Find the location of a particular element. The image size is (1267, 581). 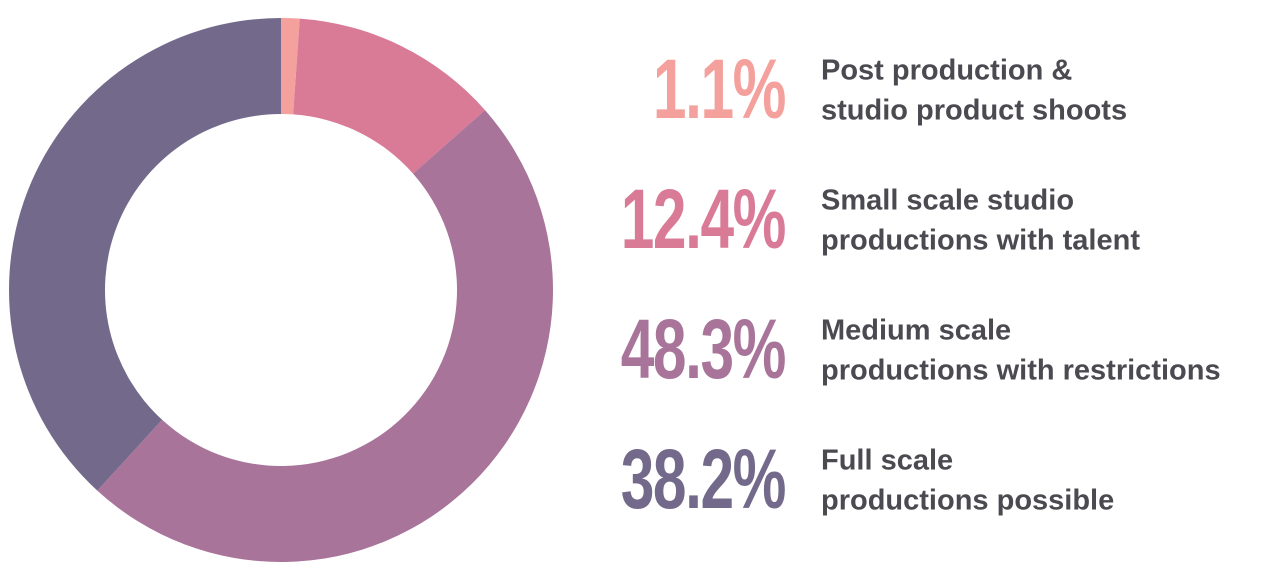

legend-item: 48.3% is located at coordinates (704, 349).